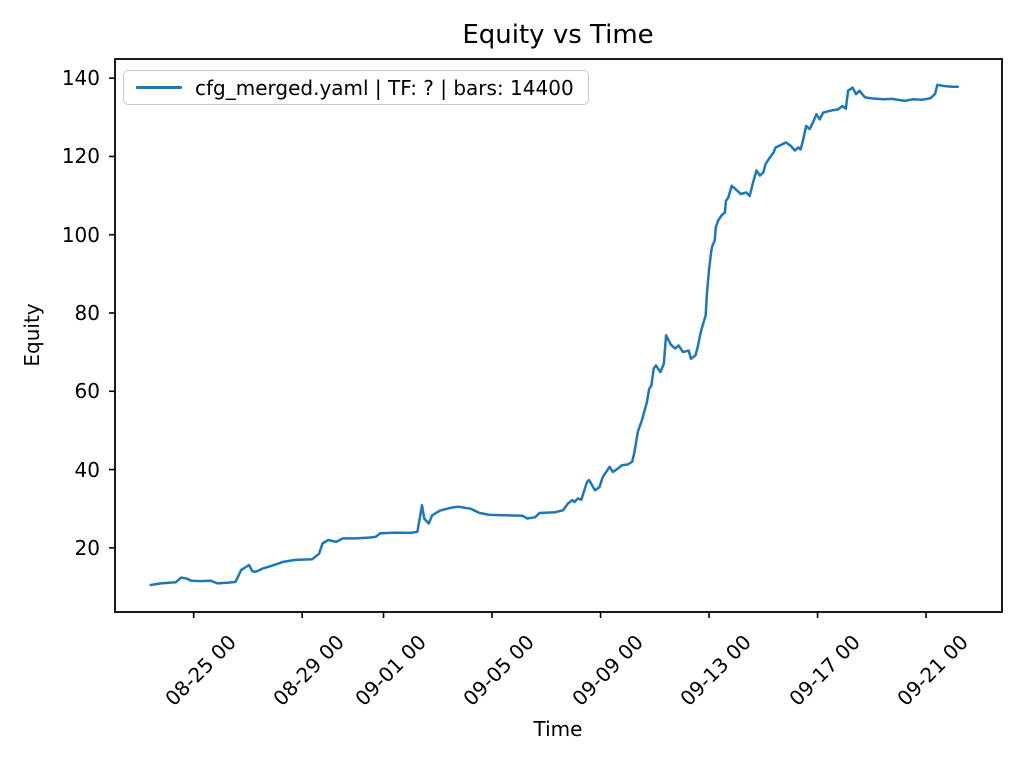  What do you see at coordinates (87, 547) in the screenshot?
I see `y-tick-label: 20` at bounding box center [87, 547].